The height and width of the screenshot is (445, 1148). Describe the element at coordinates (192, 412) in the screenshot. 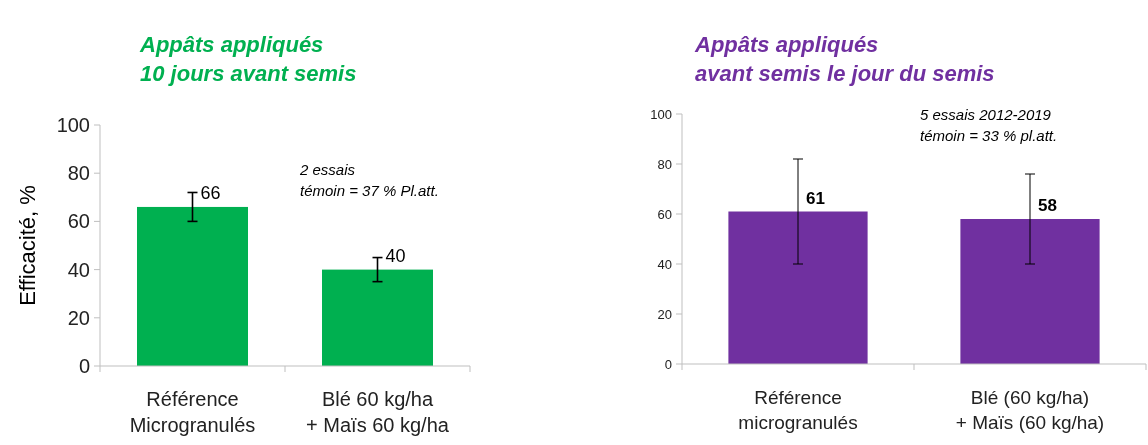

I see `x-tick-label: Référence Microgranulés` at that location.